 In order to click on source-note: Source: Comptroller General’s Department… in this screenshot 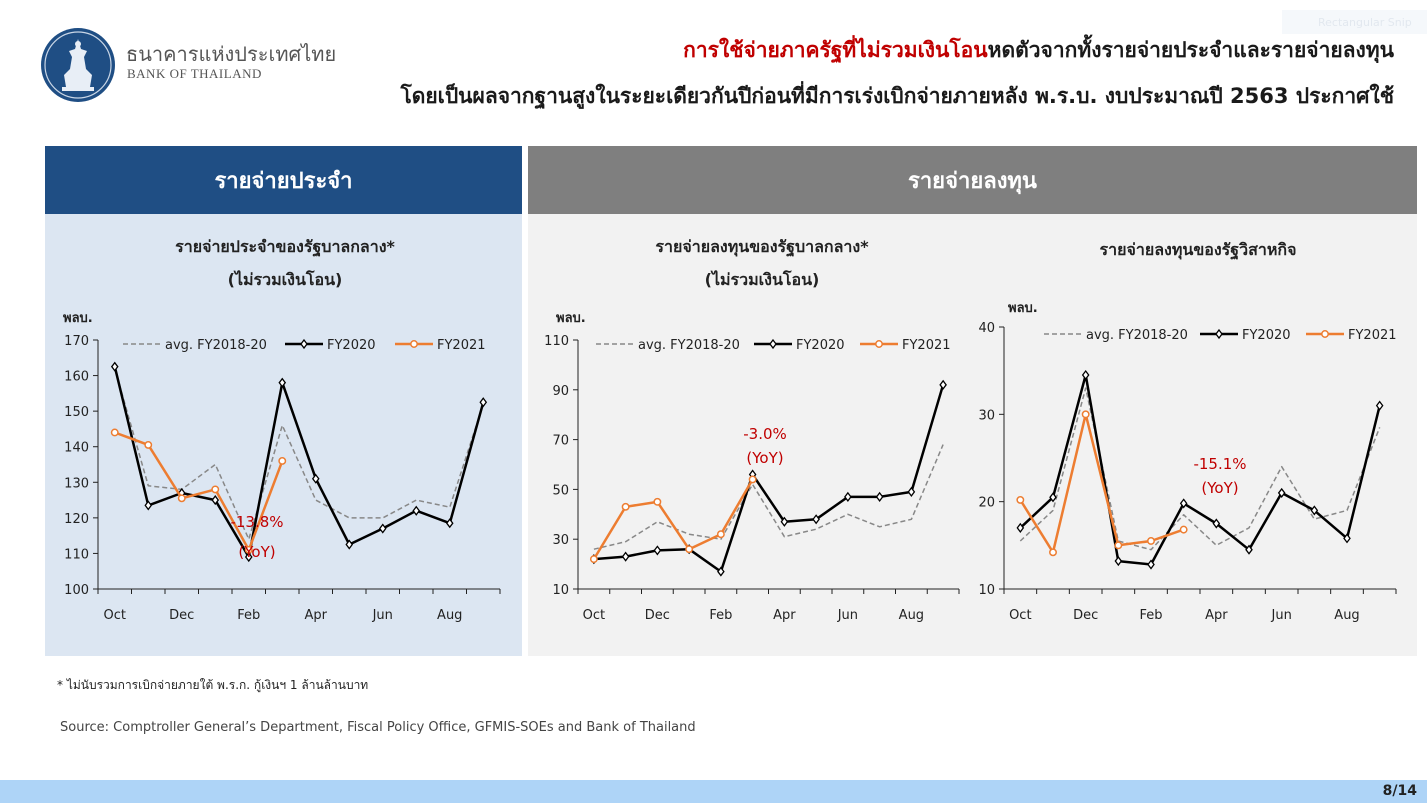, I will do `click(378, 727)`.